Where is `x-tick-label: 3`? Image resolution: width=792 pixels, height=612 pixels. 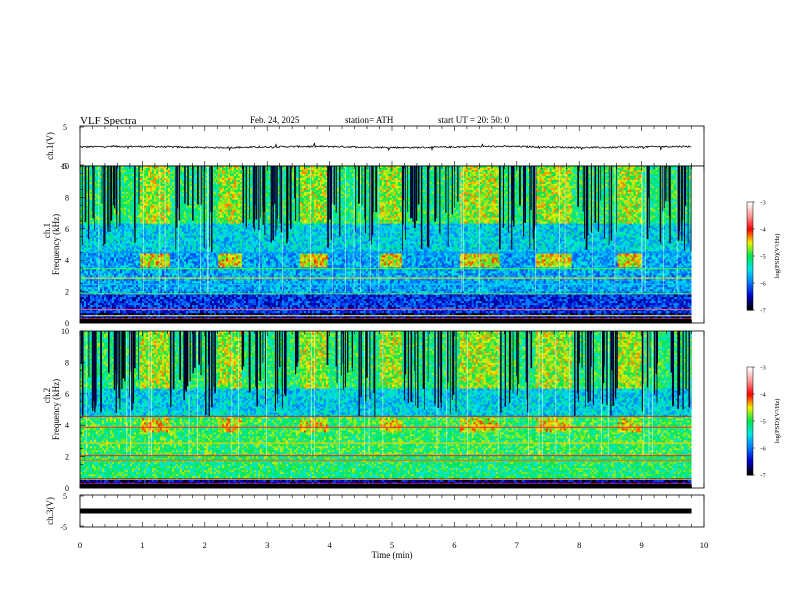
x-tick-label: 3 is located at coordinates (267, 545).